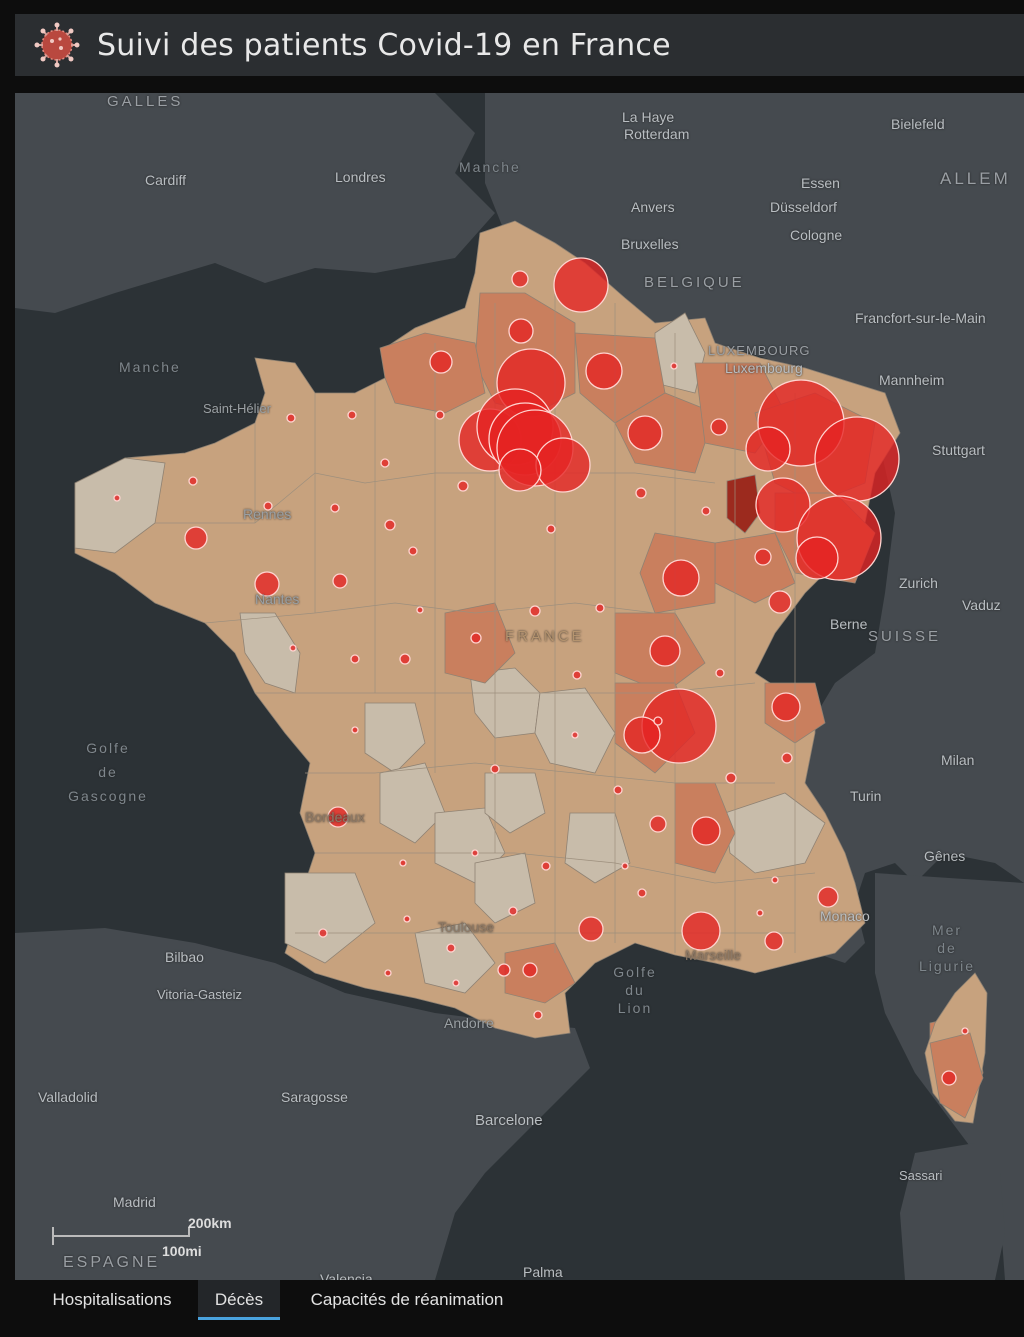 This screenshot has width=1024, height=1337. Describe the element at coordinates (476, 638) in the screenshot. I see `circle-indre-loire` at that location.